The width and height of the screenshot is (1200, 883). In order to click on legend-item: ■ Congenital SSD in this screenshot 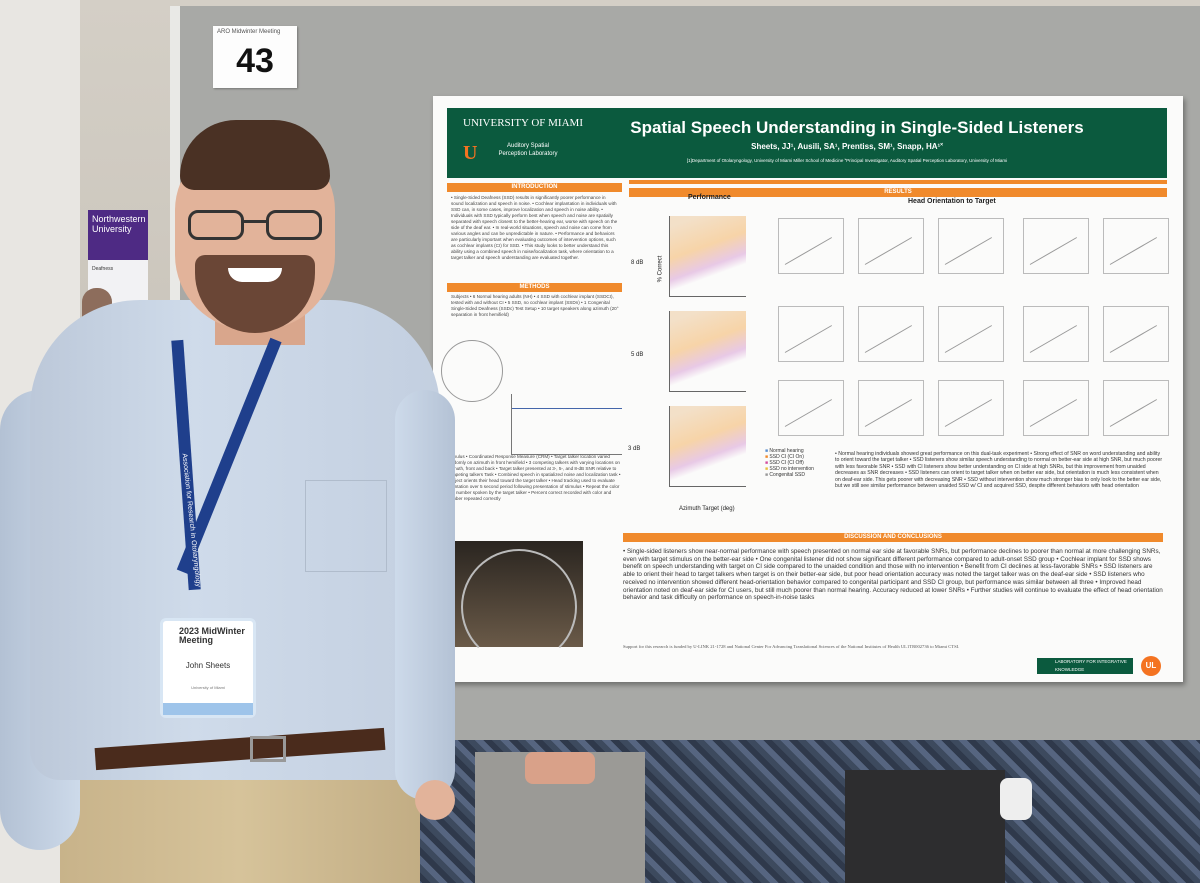, I will do `click(785, 475)`.